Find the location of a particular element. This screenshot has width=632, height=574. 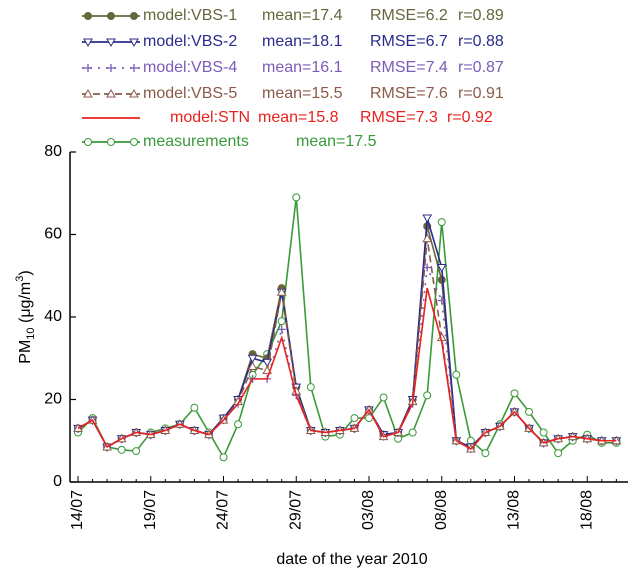

legend-label: model:VBS-4 is located at coordinates (190, 67).